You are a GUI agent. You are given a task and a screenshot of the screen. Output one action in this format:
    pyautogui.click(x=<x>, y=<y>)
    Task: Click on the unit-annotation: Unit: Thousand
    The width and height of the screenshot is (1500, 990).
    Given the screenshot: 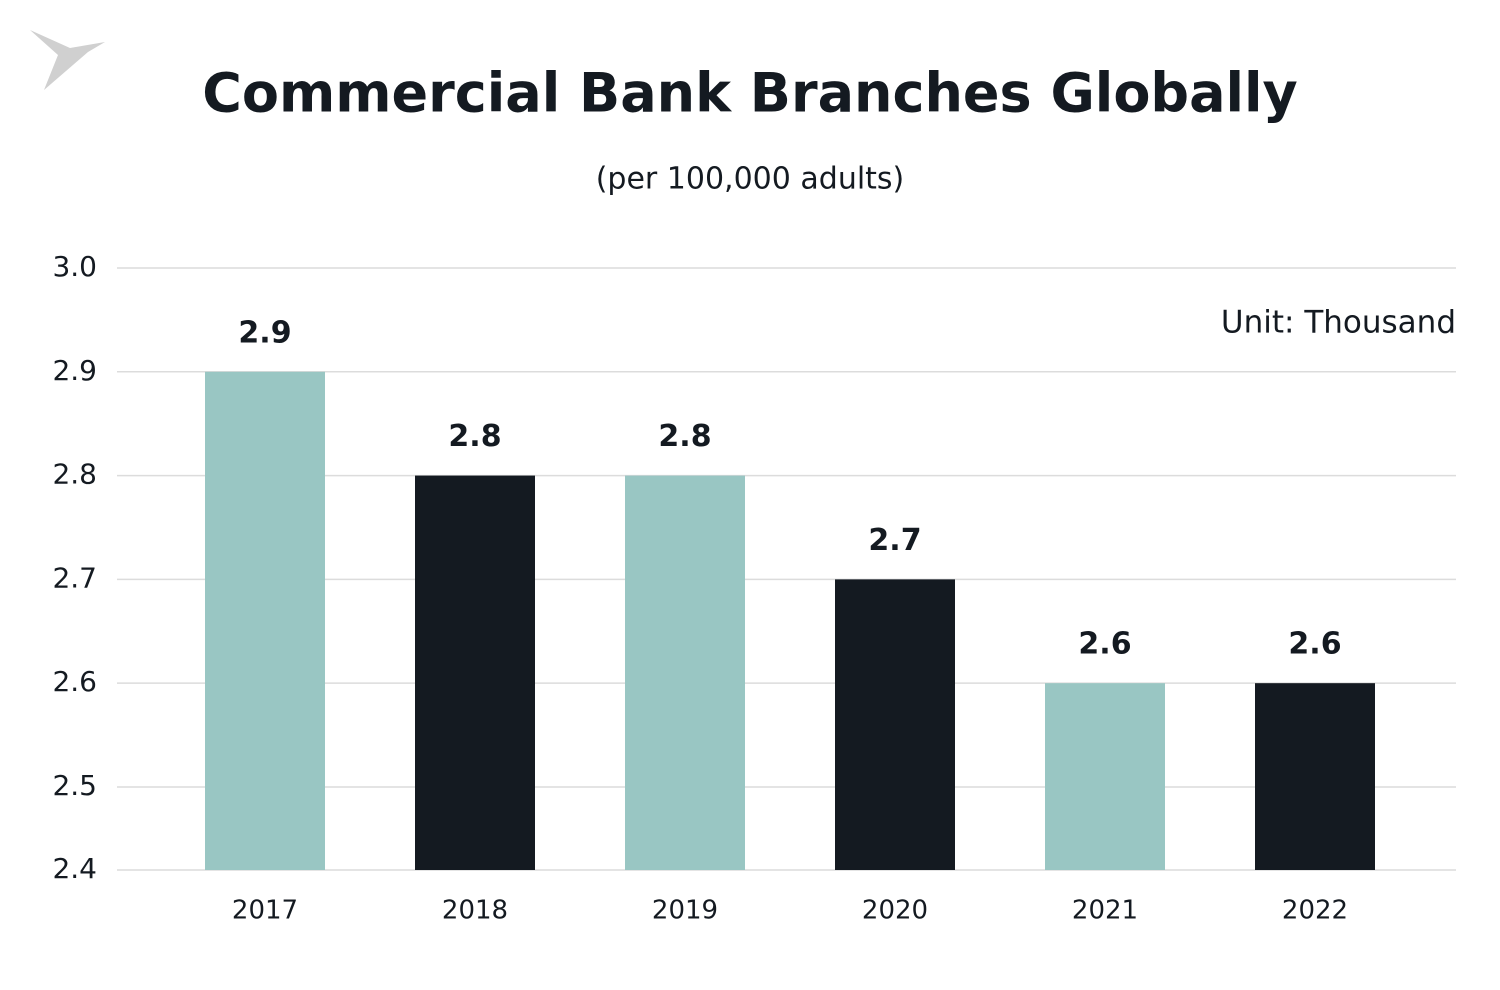 What is the action you would take?
    pyautogui.click(x=1338, y=323)
    